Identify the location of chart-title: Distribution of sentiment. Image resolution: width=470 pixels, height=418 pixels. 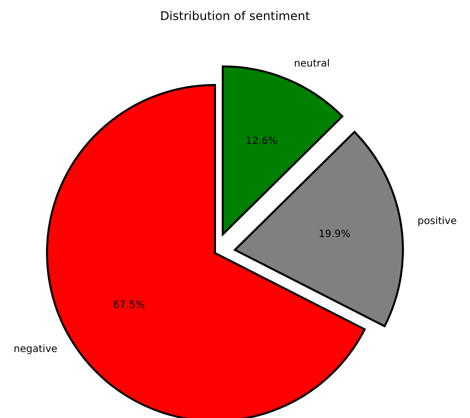
(235, 16).